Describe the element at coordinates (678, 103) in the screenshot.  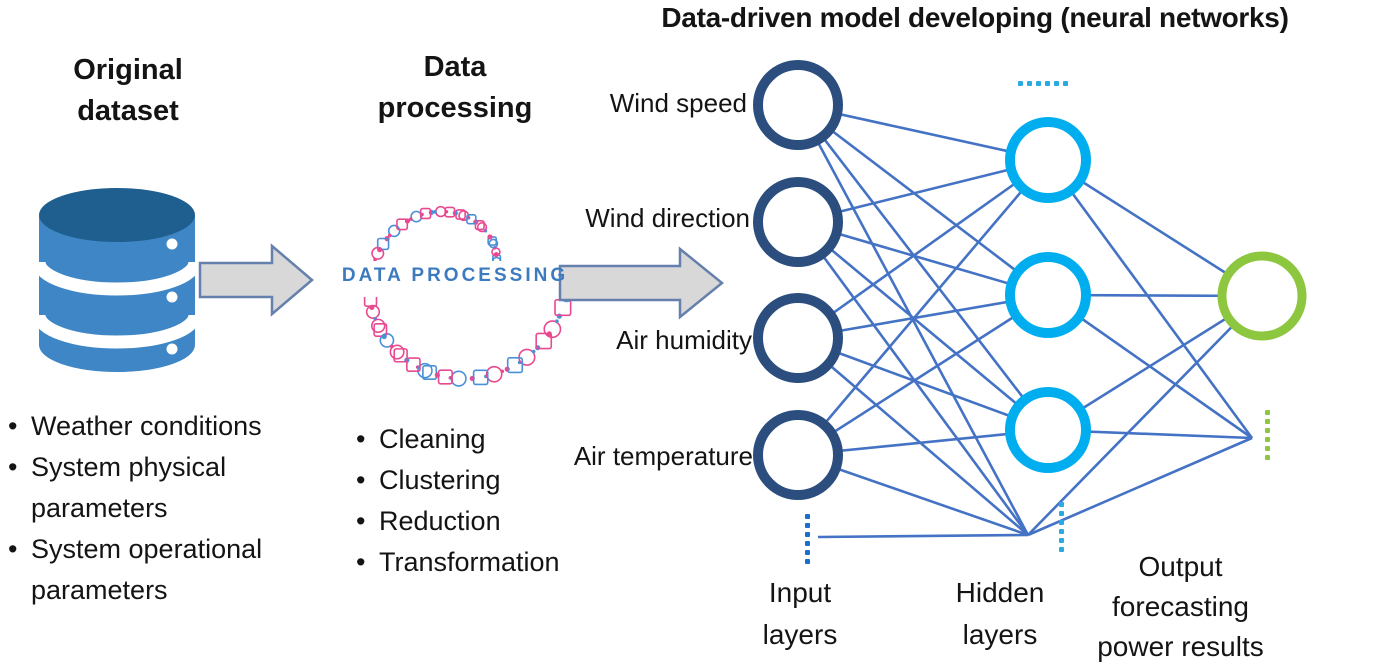
I see `input-label-wind-speed: Wind speed` at that location.